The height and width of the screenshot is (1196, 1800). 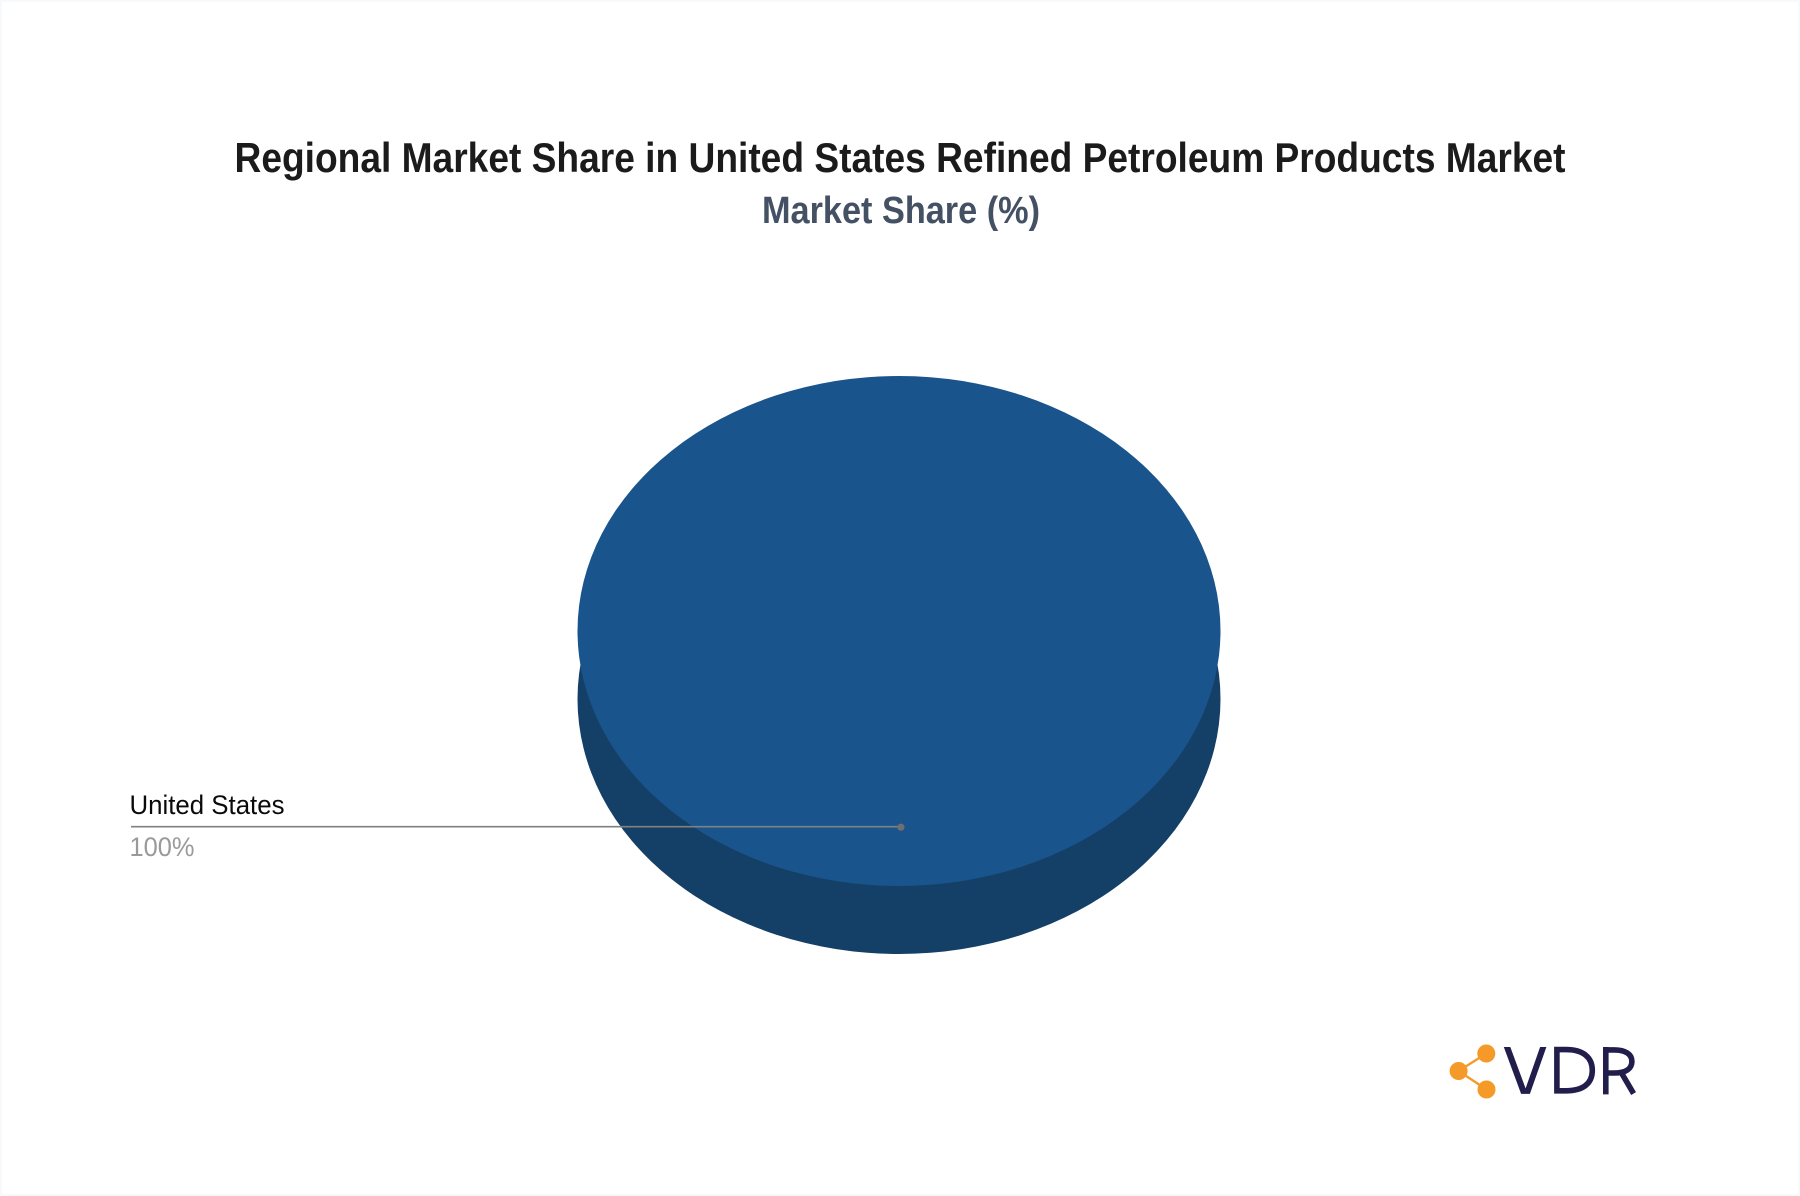 What do you see at coordinates (901, 211) in the screenshot?
I see `svg-text: Market Share (%)` at bounding box center [901, 211].